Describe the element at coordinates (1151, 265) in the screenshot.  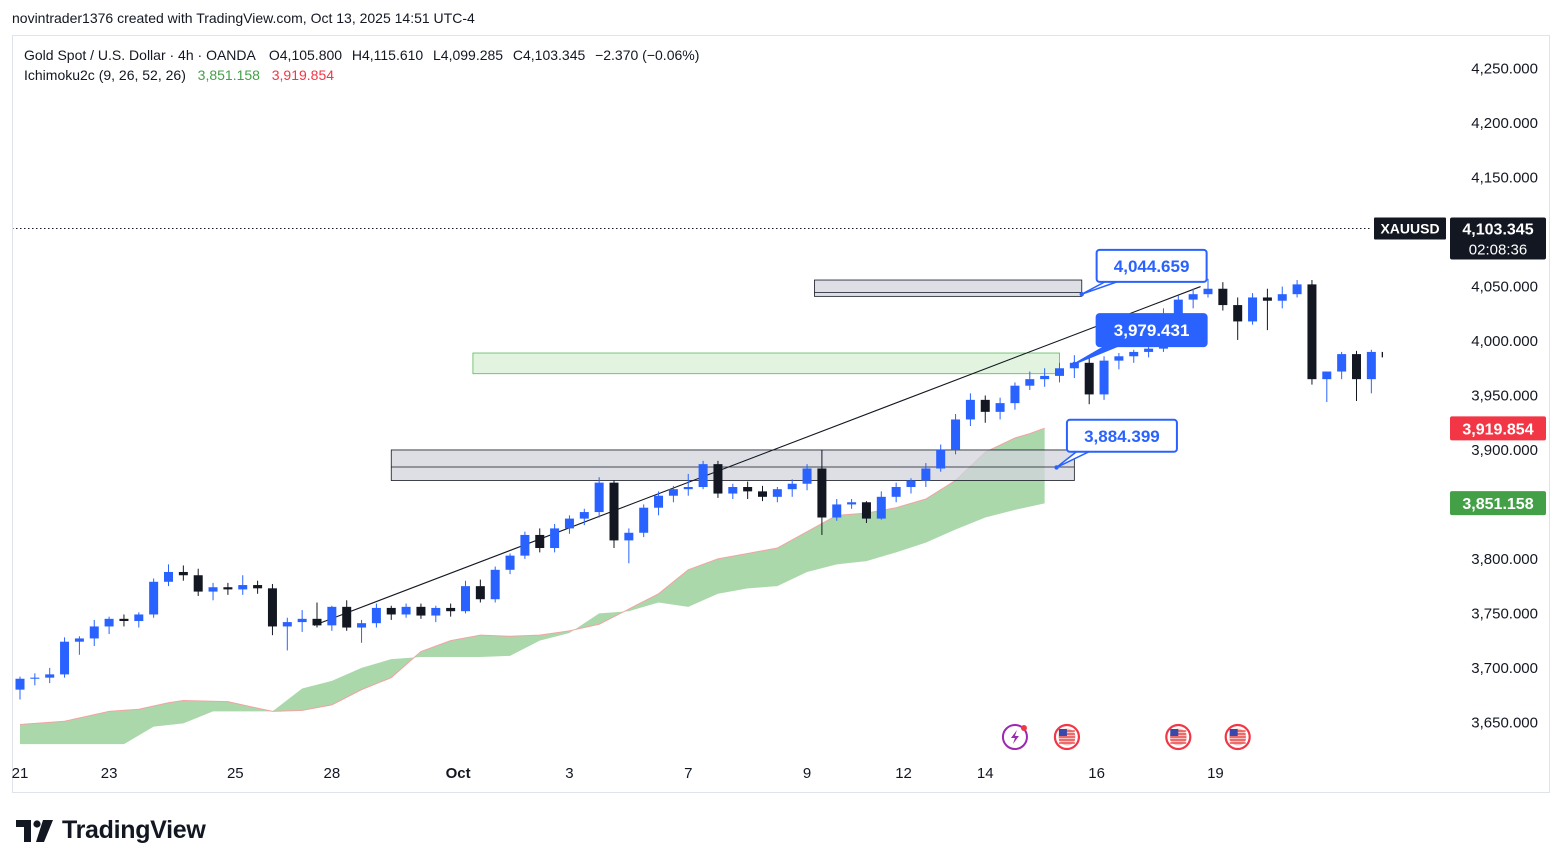
I see `callout-box` at that location.